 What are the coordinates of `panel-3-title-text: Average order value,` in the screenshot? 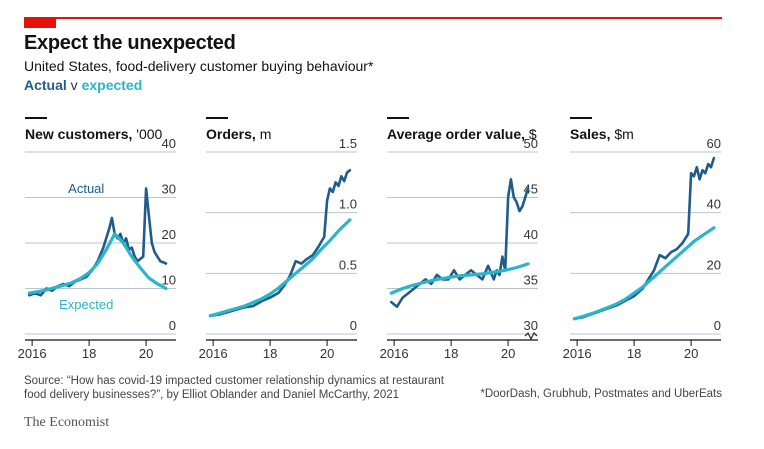 It's located at (456, 134).